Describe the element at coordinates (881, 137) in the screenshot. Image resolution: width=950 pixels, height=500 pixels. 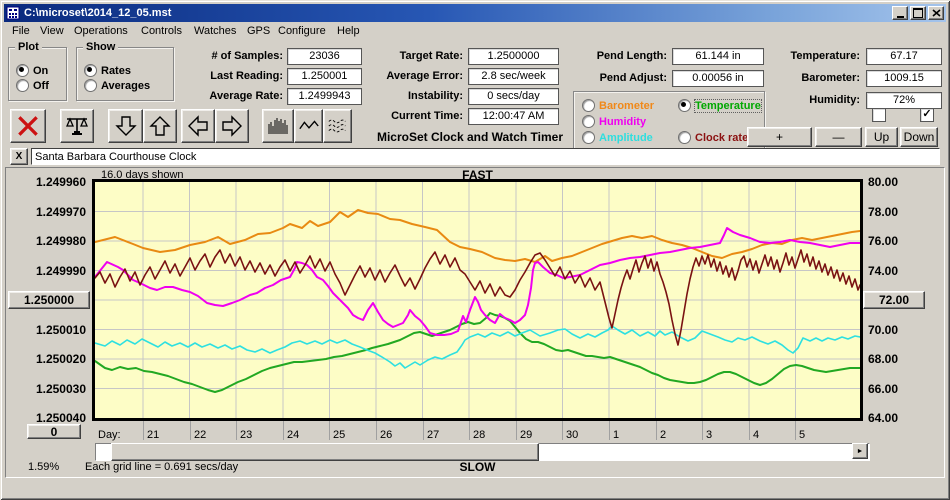
I see `adjust-up-button: Up` at that location.